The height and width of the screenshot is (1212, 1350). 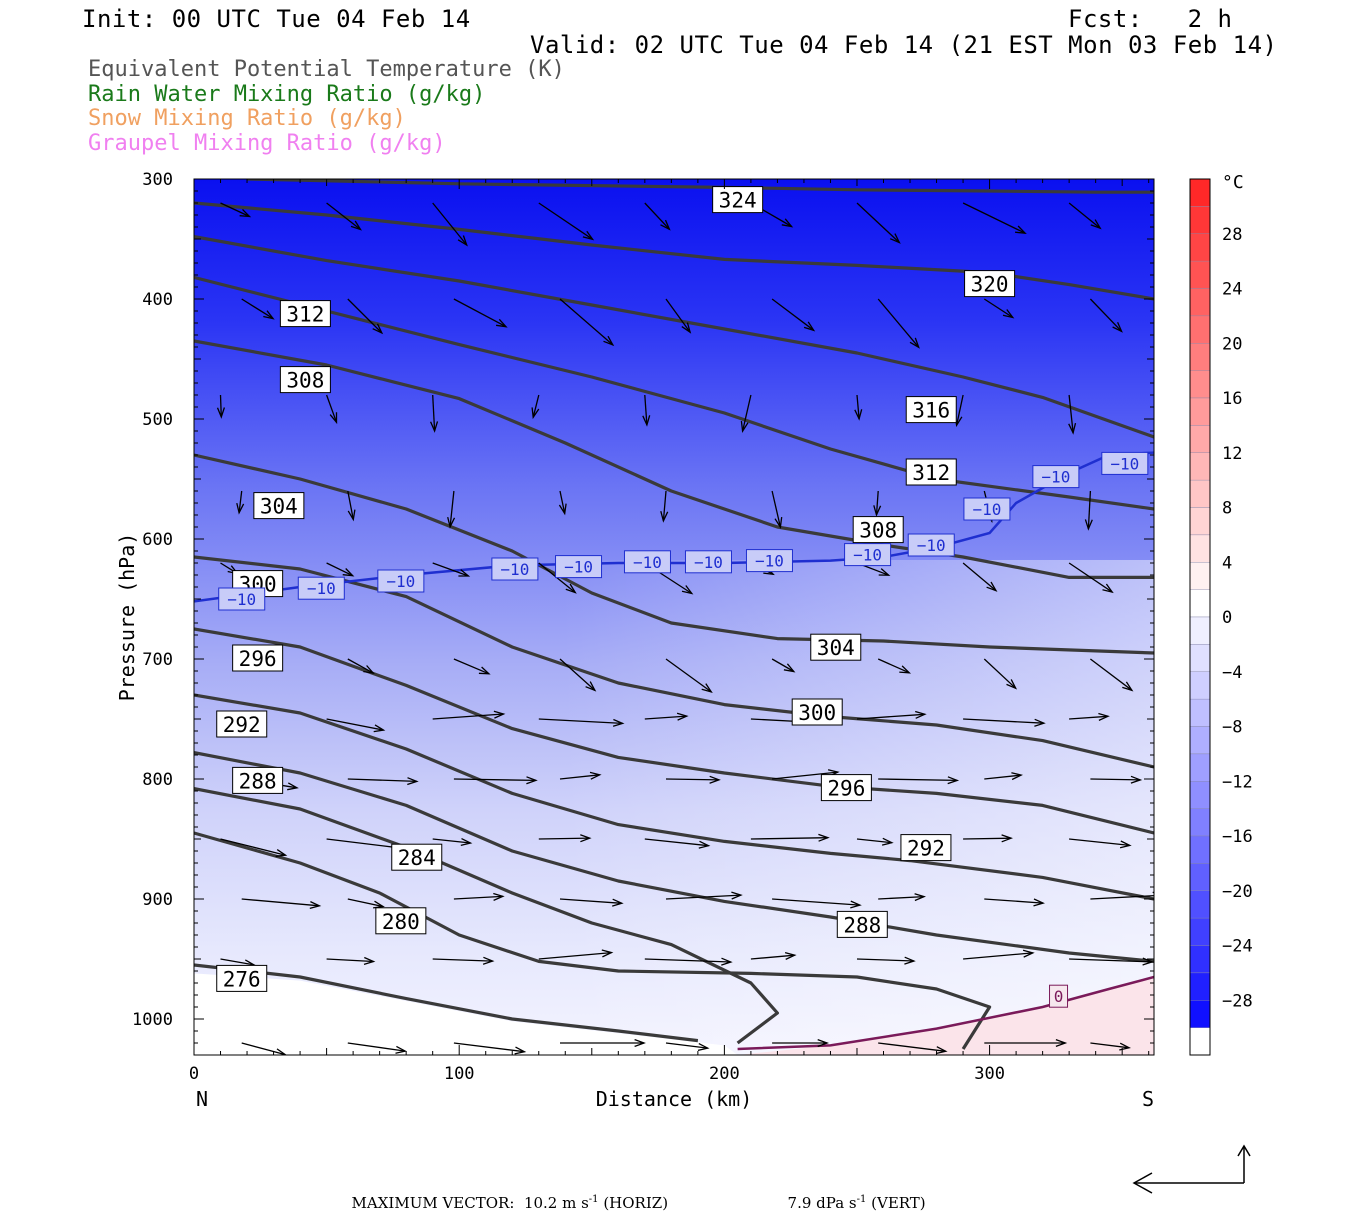 What do you see at coordinates (242, 725) in the screenshot?
I see `theta-e-label: 292` at bounding box center [242, 725].